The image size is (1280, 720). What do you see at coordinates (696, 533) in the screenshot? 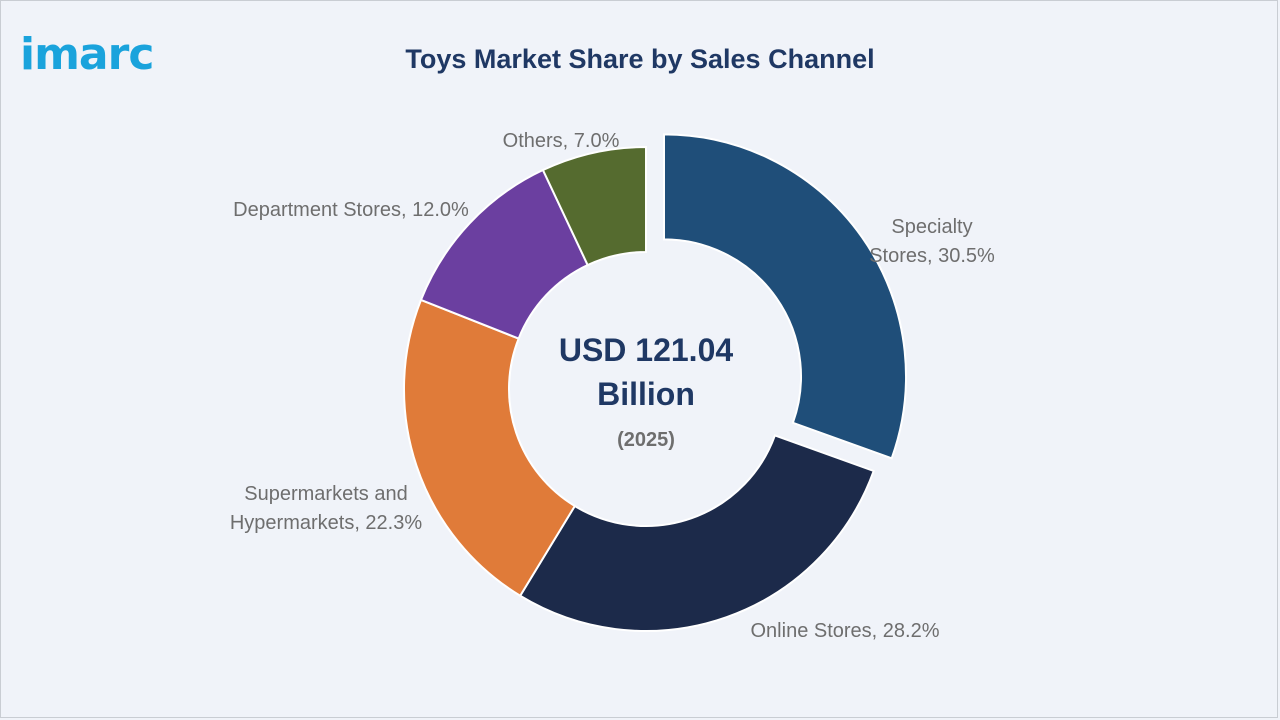
I see `slice-online-stores` at bounding box center [696, 533].